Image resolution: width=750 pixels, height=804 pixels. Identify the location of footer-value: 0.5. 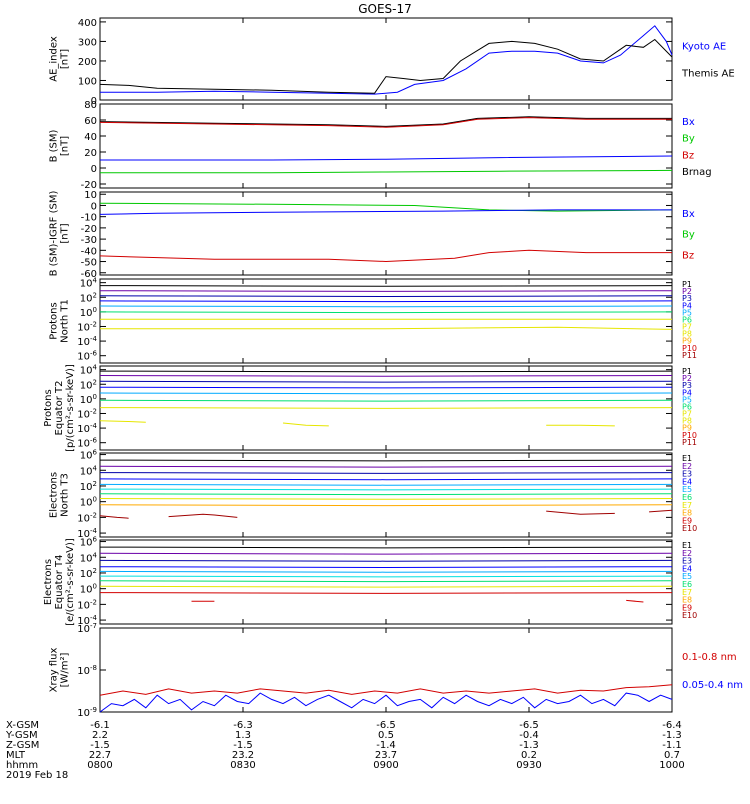
(386, 735).